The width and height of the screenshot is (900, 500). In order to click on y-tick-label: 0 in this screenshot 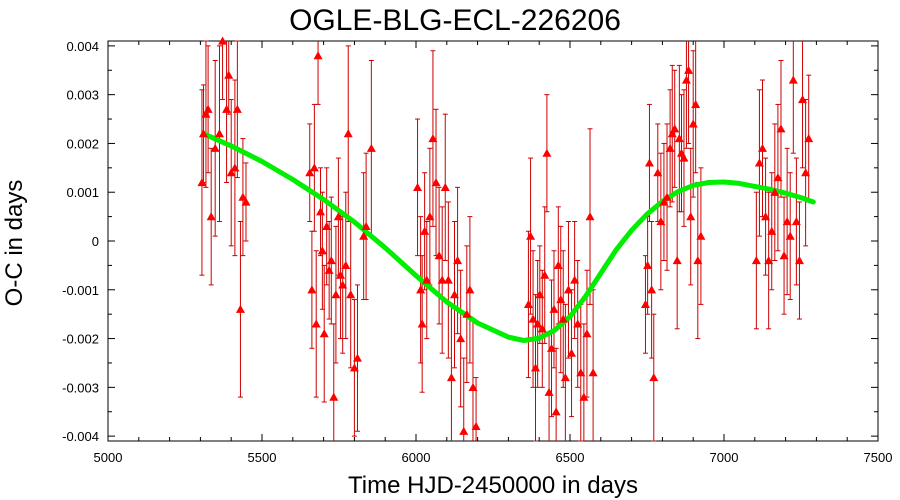, I will do `click(95, 241)`.